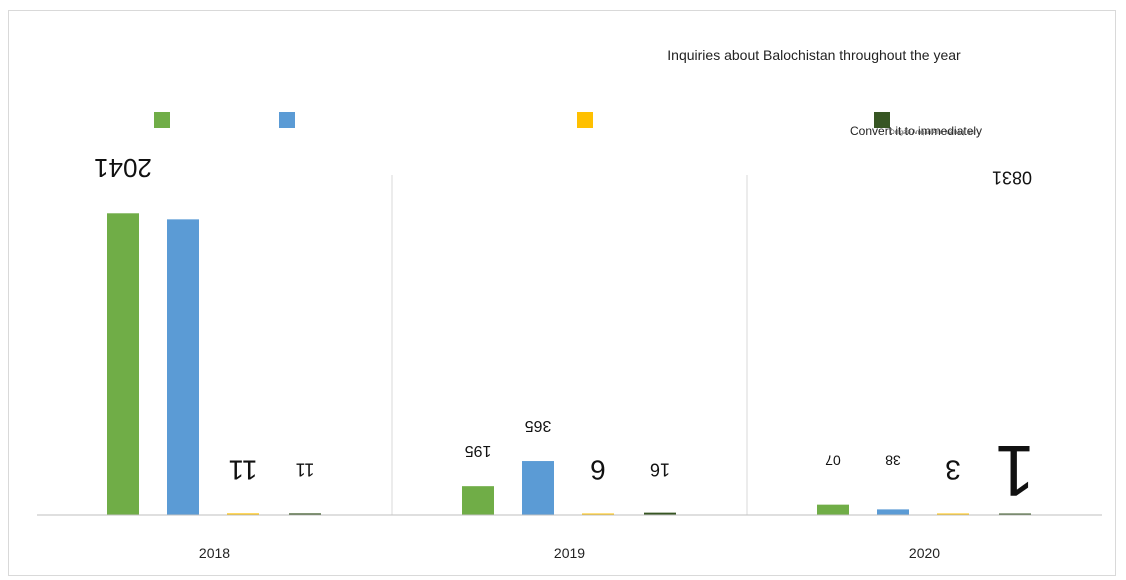 Image resolution: width=1126 pixels, height=580 pixels. What do you see at coordinates (660, 469) in the screenshot?
I see `data-label-2019-series-4: 16` at bounding box center [660, 469].